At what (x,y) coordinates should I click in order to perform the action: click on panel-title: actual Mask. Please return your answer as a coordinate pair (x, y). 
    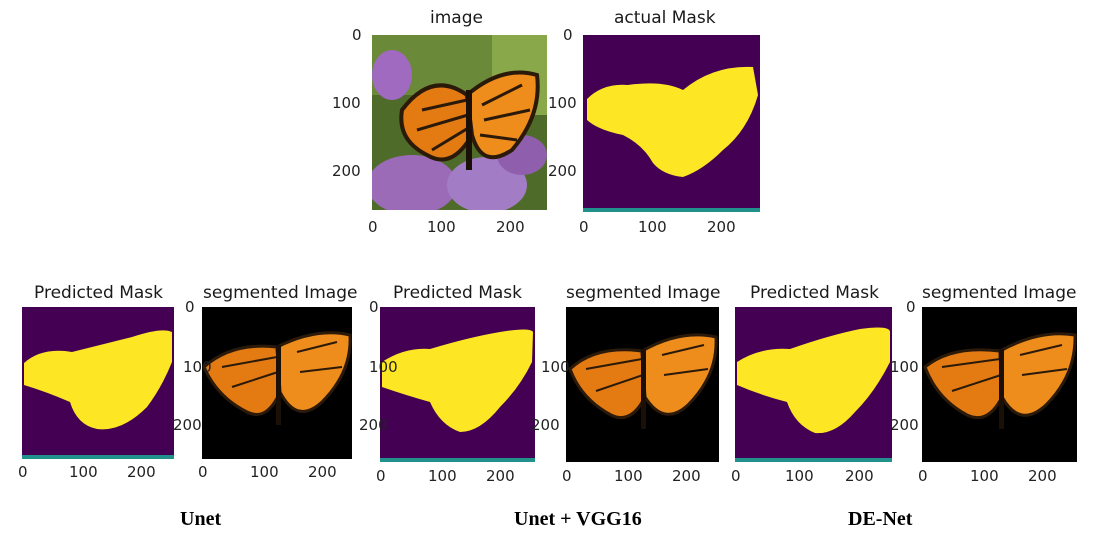
    Looking at the image, I should click on (665, 18).